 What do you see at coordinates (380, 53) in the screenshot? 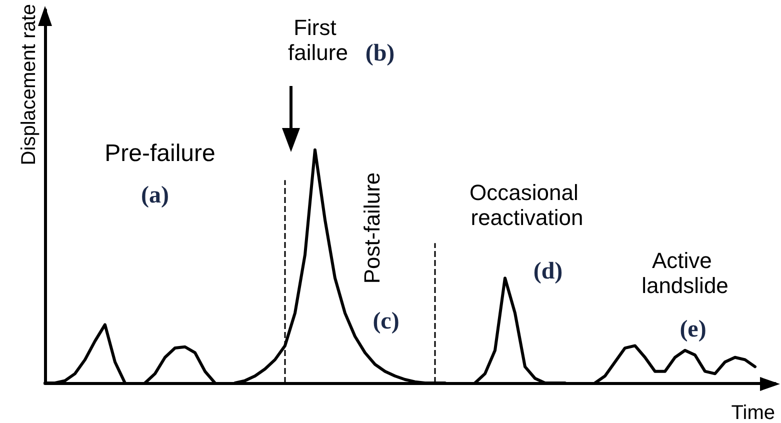
I see `text: (b)` at bounding box center [380, 53].